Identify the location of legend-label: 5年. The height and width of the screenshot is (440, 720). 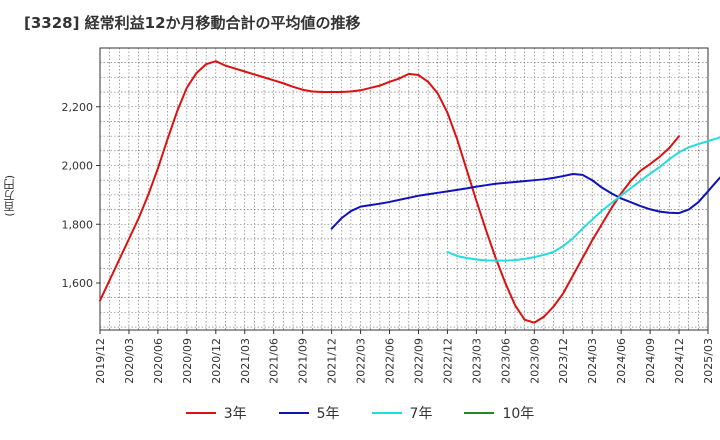
(328, 414).